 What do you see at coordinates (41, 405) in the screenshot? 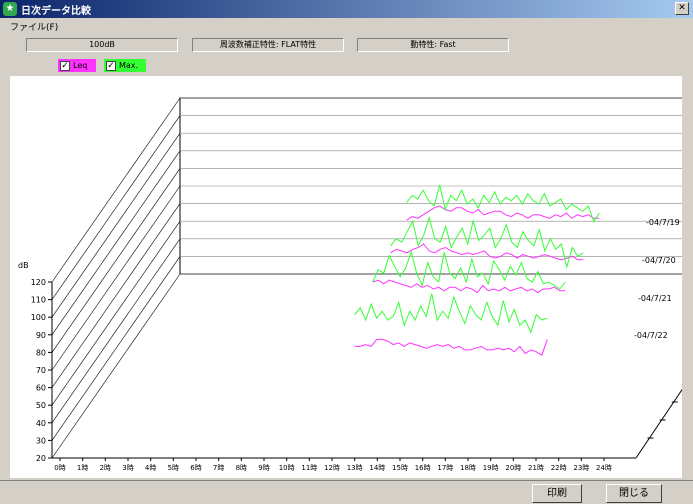
I see `y-tick-label: 50` at bounding box center [41, 405].